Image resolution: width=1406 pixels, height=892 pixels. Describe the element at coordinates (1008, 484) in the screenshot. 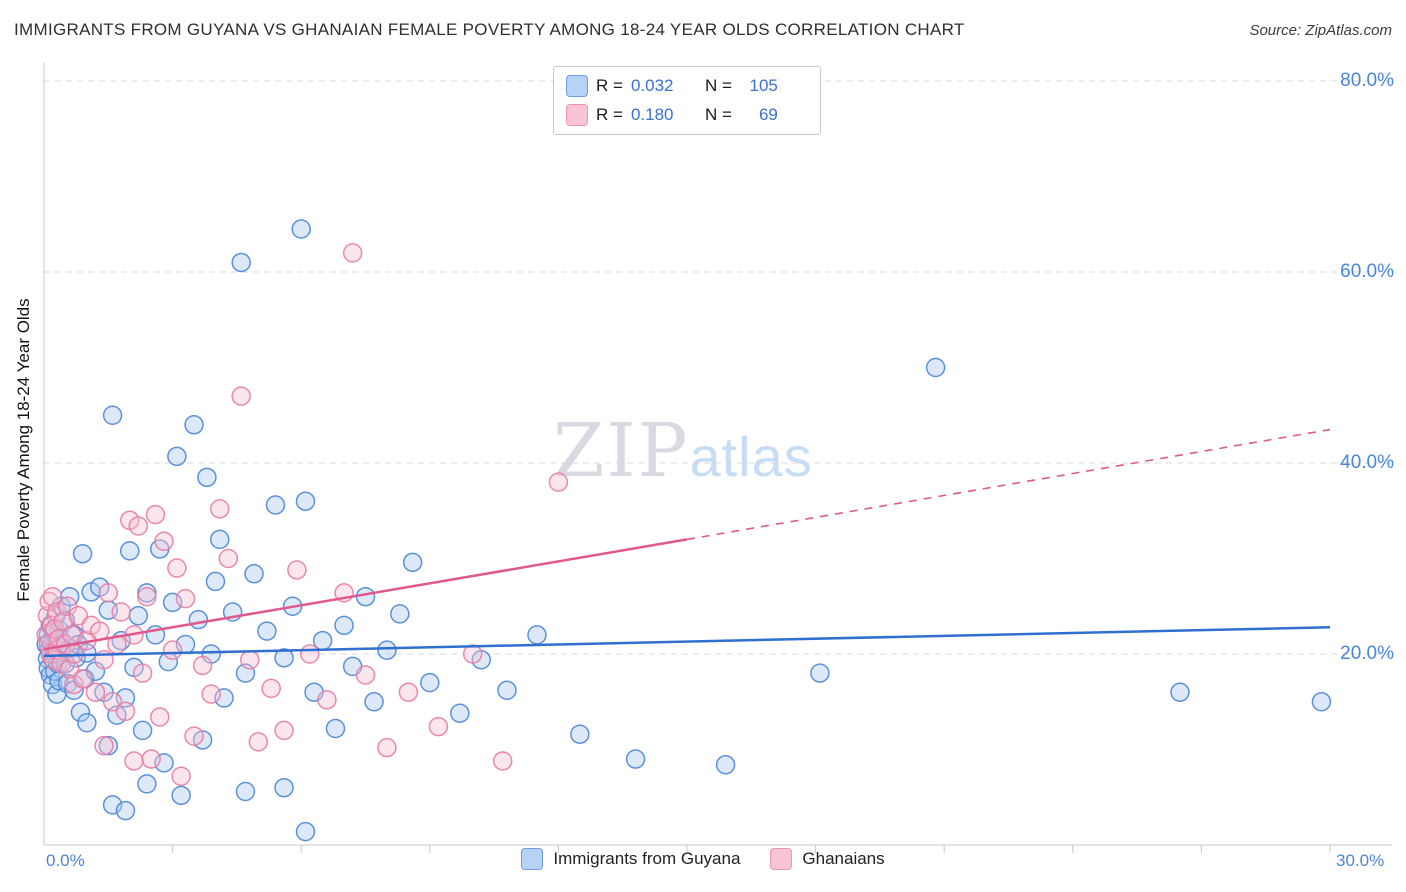

I see `trend-line-extension-ghanaians` at that location.